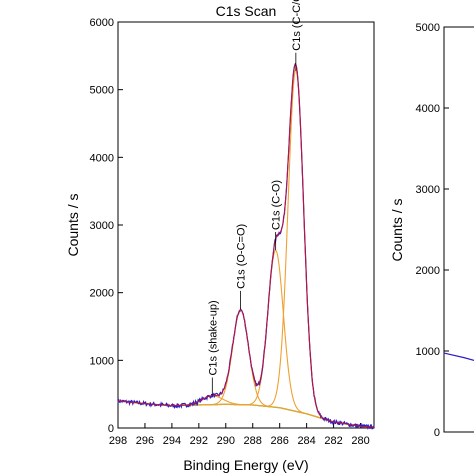 Image resolution: width=474 pixels, height=474 pixels. Describe the element at coordinates (246, 11) in the screenshot. I see `chart-title: C1s Scan` at that location.